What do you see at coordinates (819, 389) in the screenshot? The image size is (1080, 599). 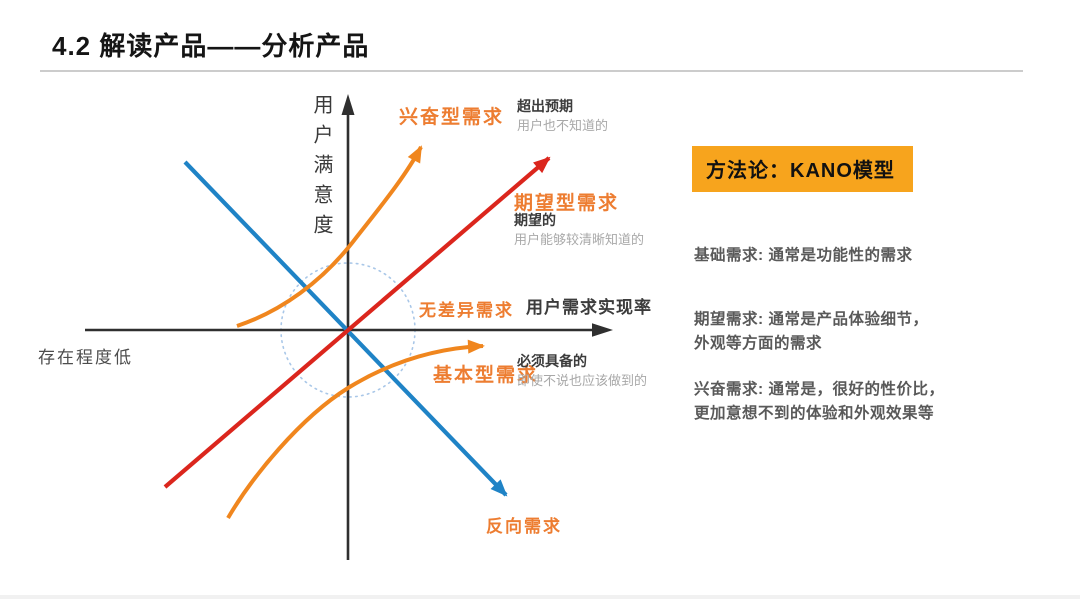 I see `panel-item-excitement-line1: 兴奋需求: 通常是，很好的性价比，` at bounding box center [819, 389].